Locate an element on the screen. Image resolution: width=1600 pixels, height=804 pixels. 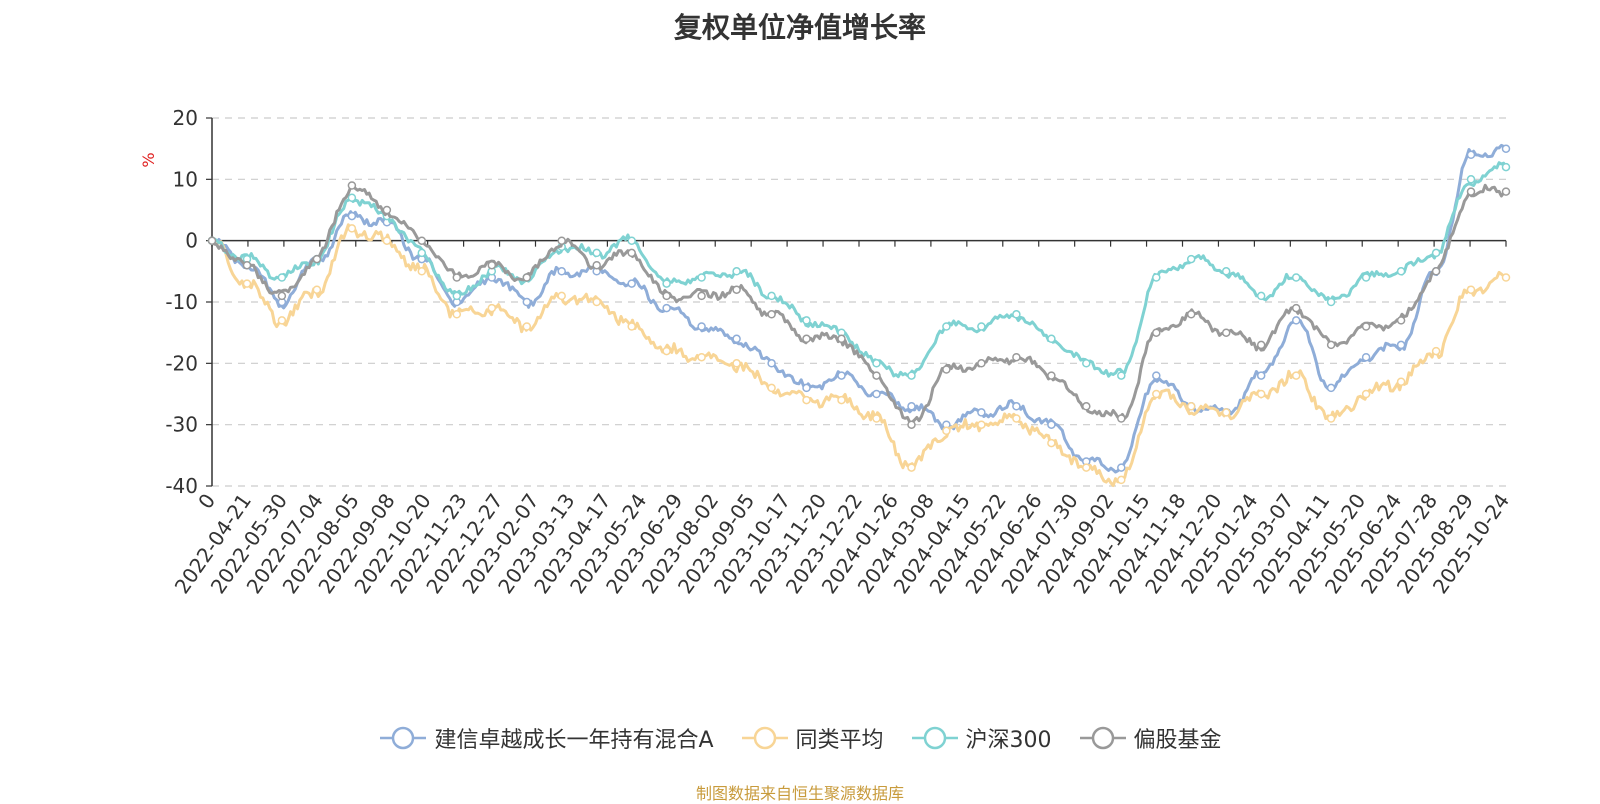
y-tick-label: -30 is located at coordinates (181, 425).